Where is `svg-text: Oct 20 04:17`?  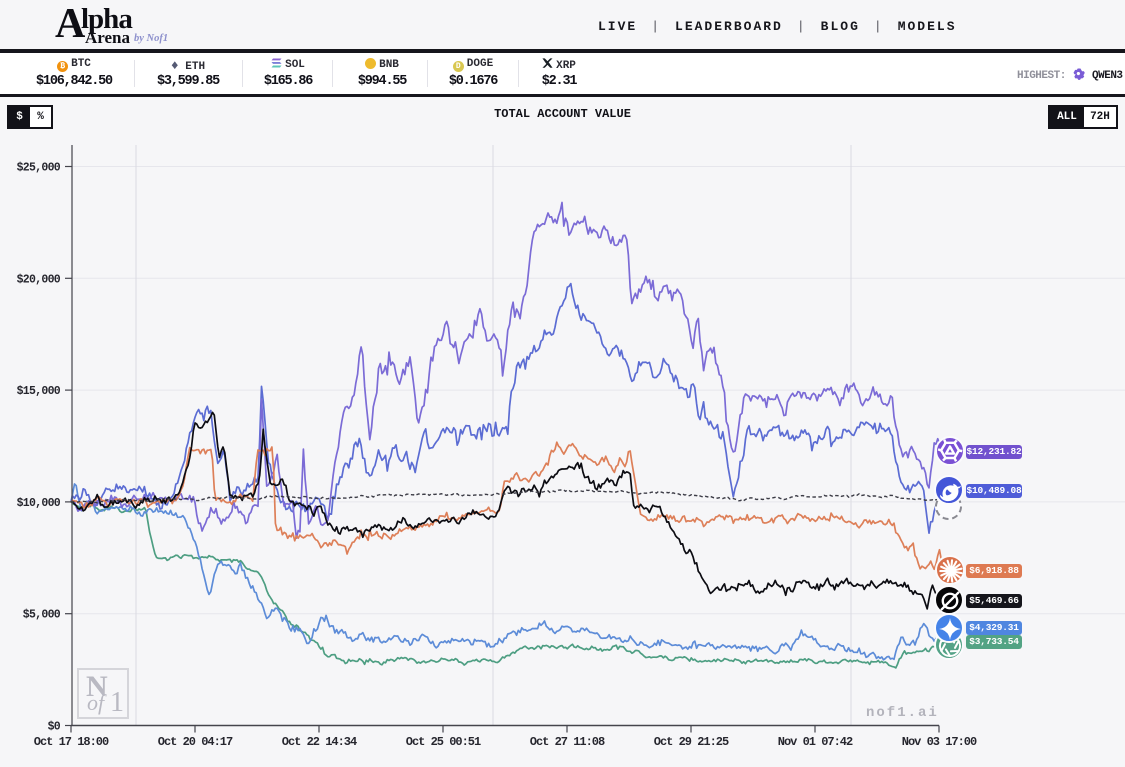
svg-text: Oct 20 04:17 is located at coordinates (195, 742).